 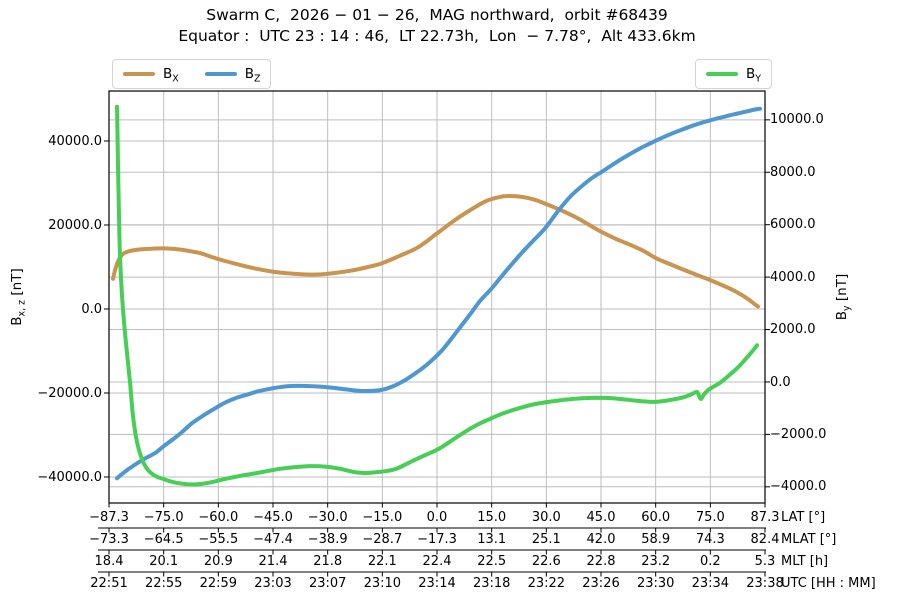 I want to click on x-tick-label-row1: −15.0, so click(x=382, y=517).